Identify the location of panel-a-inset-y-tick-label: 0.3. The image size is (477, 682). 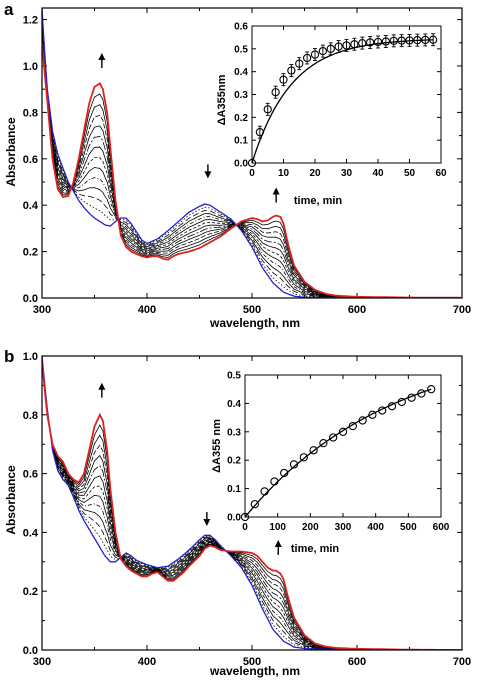
(241, 95).